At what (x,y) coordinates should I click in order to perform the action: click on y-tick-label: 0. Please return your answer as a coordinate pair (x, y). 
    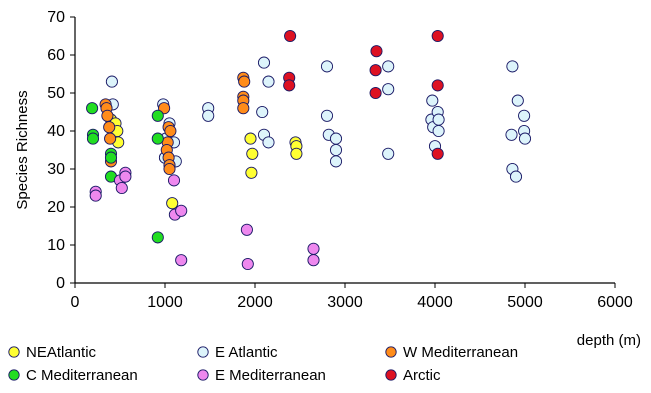
    Looking at the image, I should click on (60, 283).